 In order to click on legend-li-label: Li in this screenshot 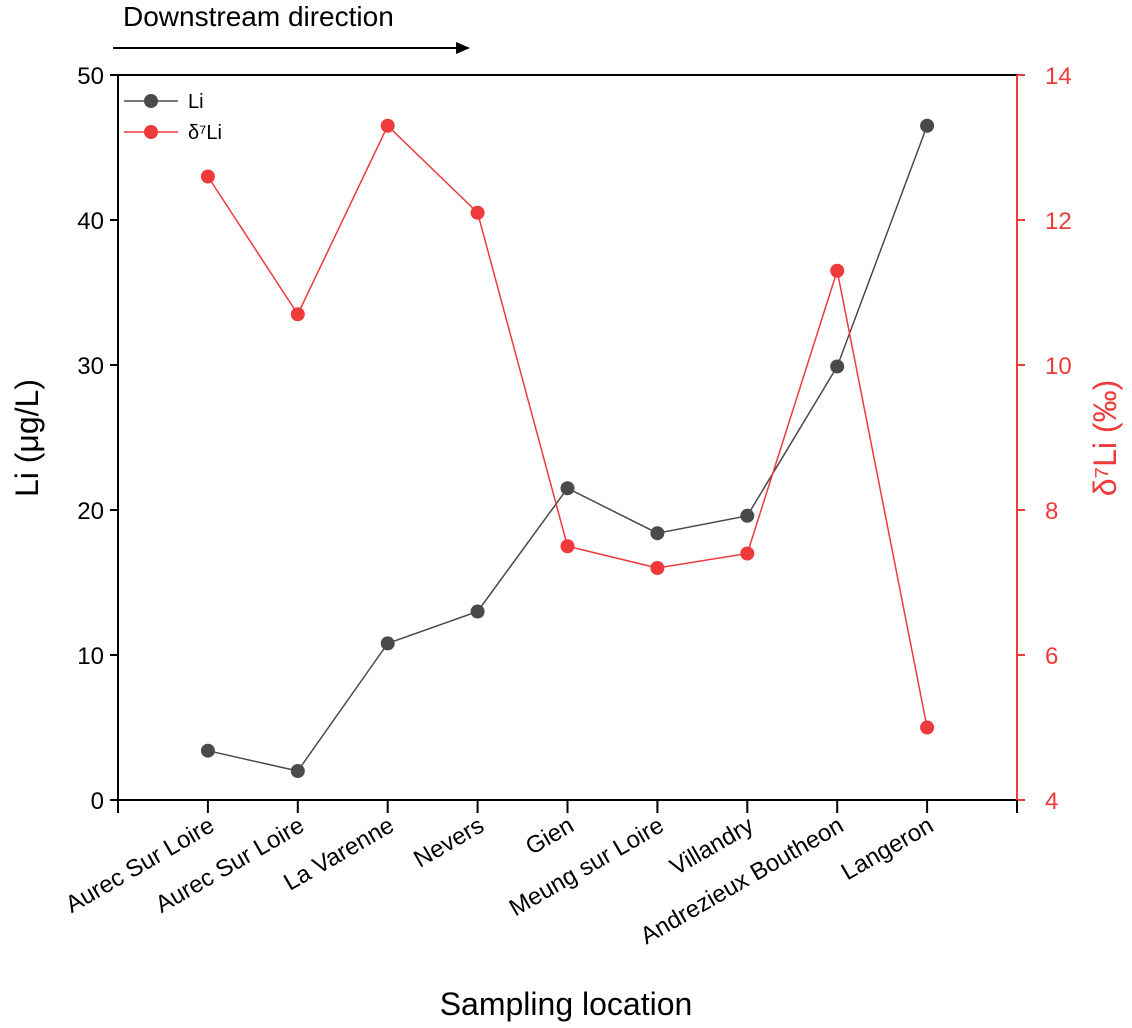, I will do `click(196, 102)`.